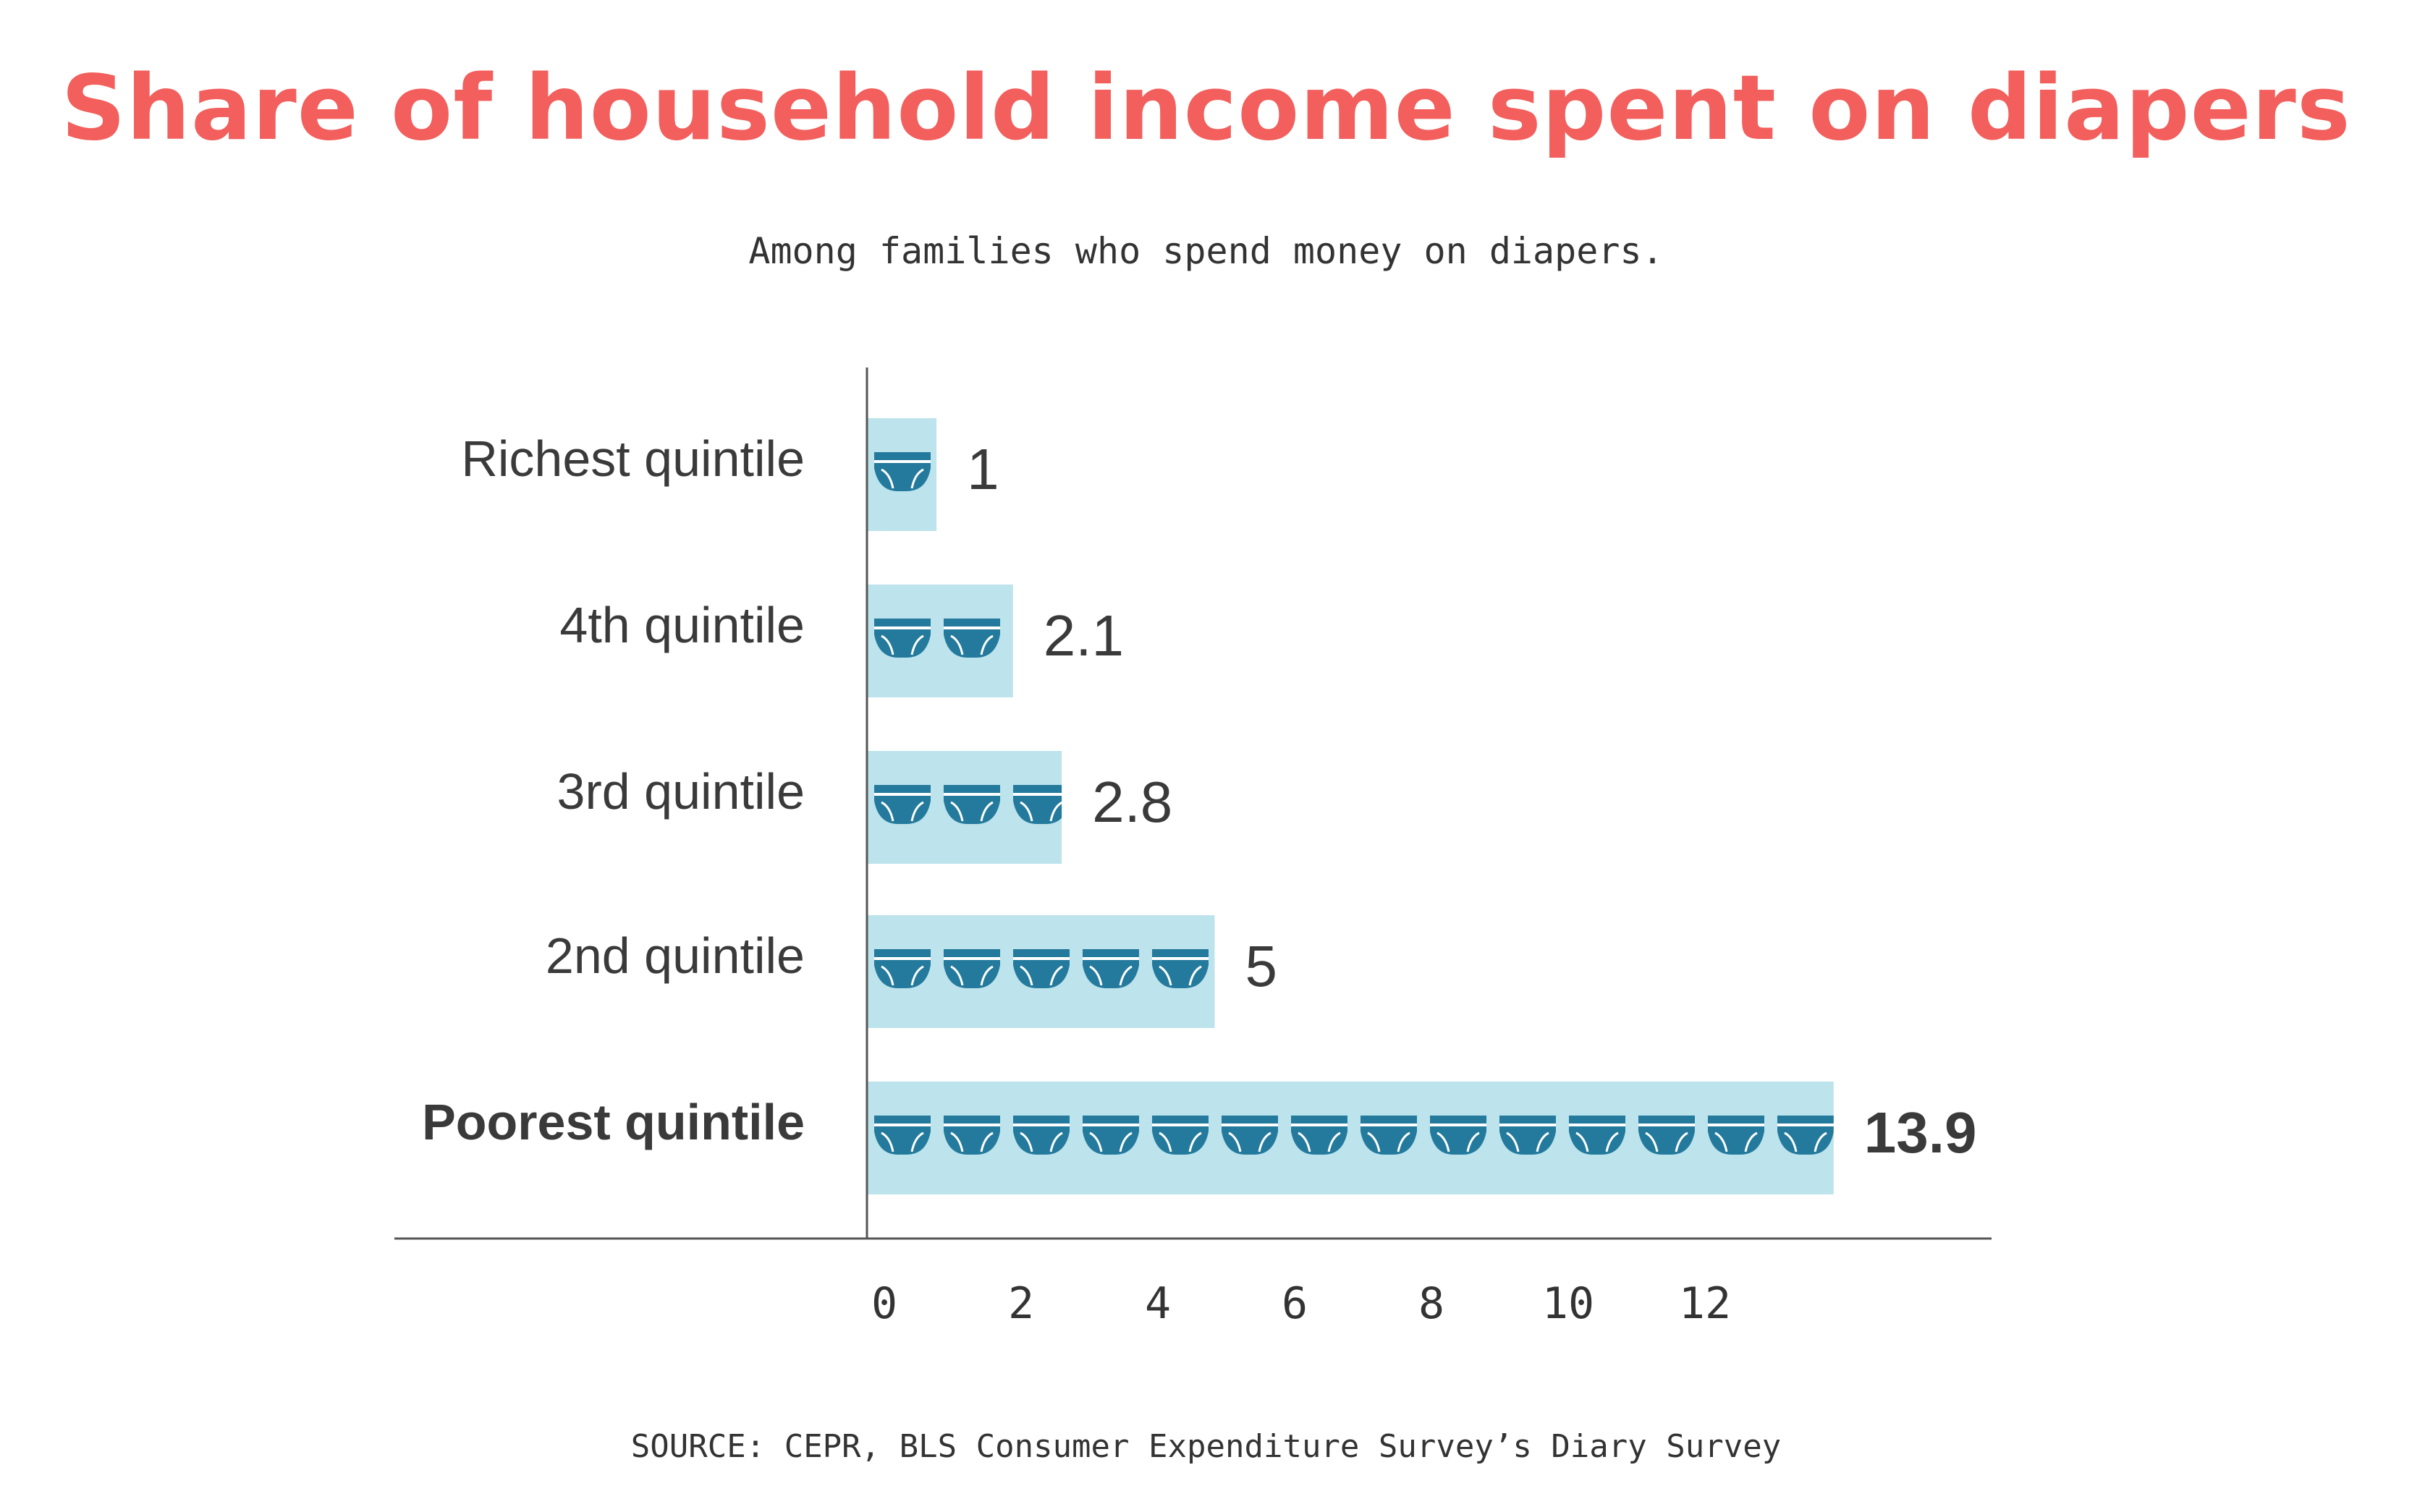 The image size is (2412, 1512). I want to click on x-tick-label: 0, so click(884, 1303).